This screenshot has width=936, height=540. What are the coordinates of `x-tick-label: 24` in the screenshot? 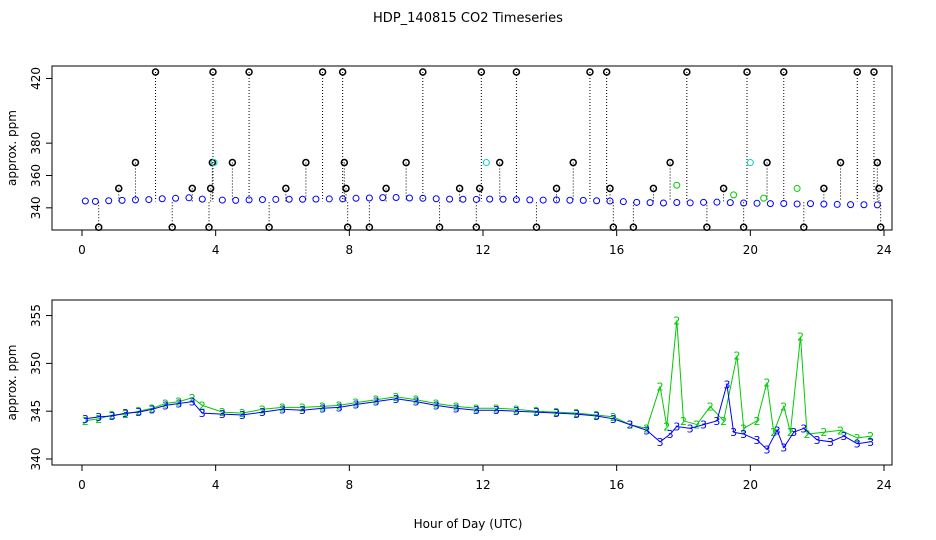 It's located at (883, 485).